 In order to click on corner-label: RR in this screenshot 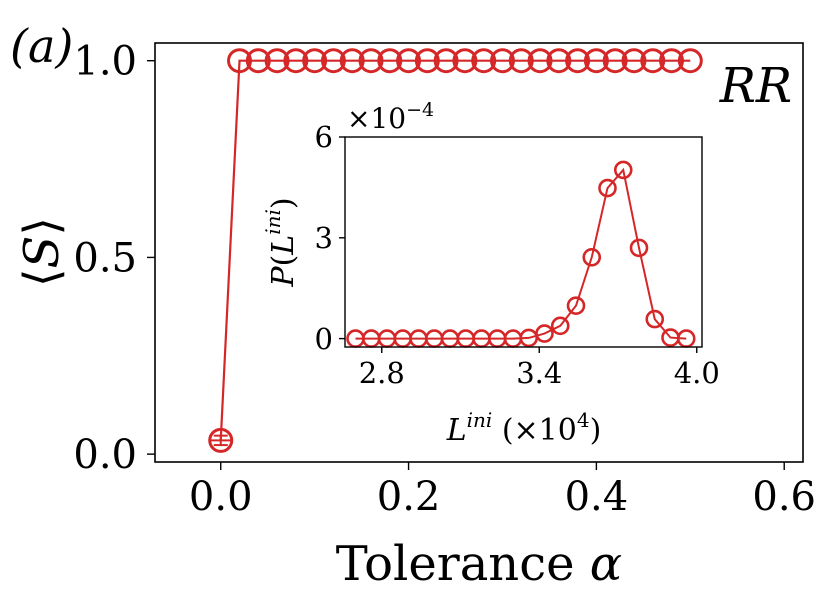, I will do `click(755, 86)`.